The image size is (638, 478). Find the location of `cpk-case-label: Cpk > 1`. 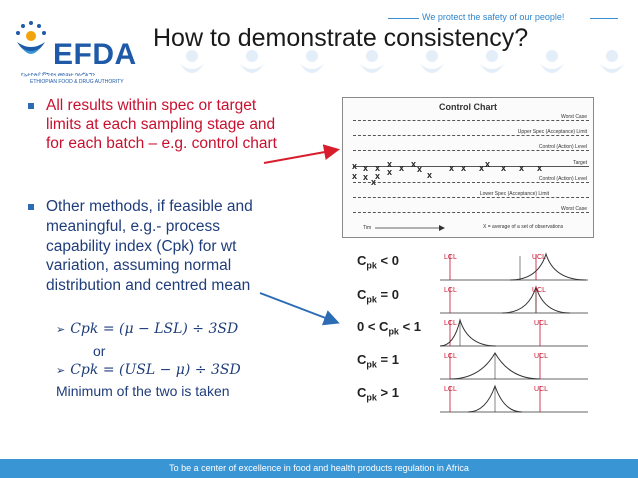

cpk-case-label: Cpk > 1 is located at coordinates (378, 394).